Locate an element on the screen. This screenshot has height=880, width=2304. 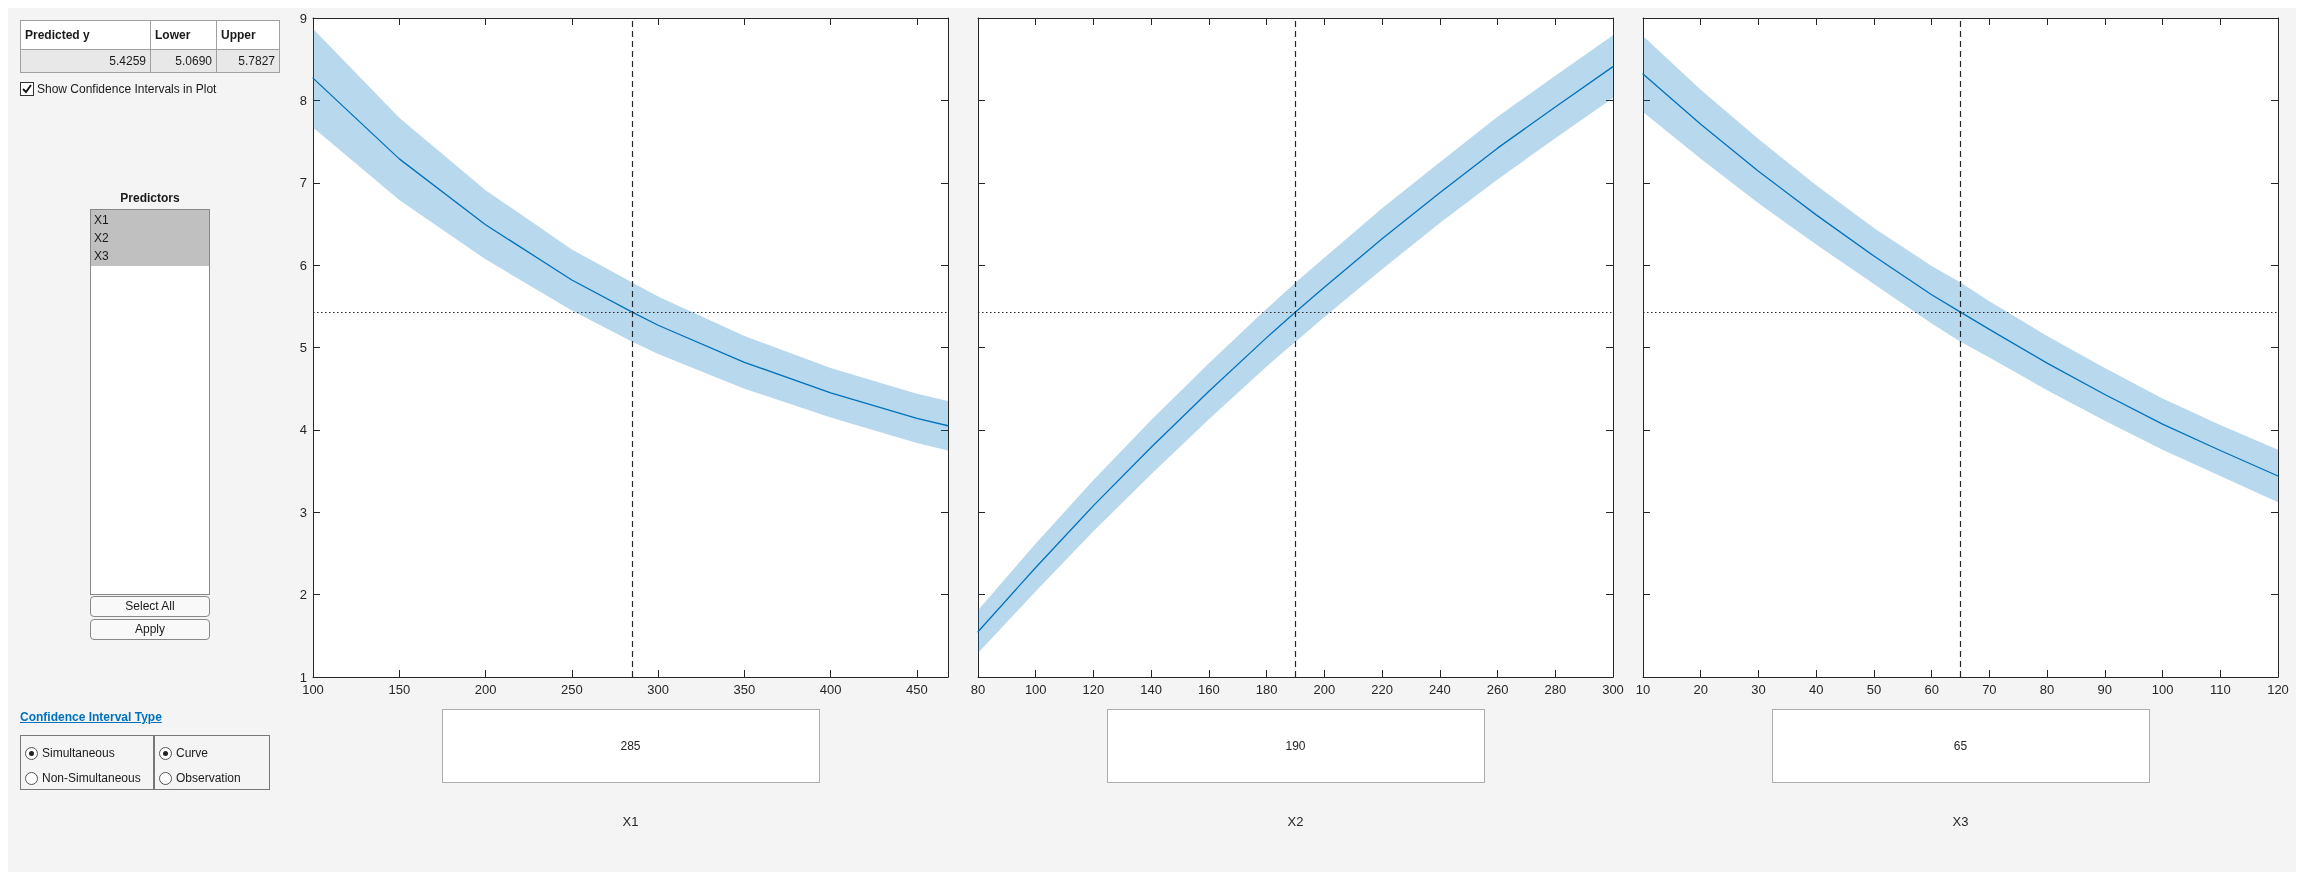
text: Non-Simultaneous is located at coordinates (91, 778).